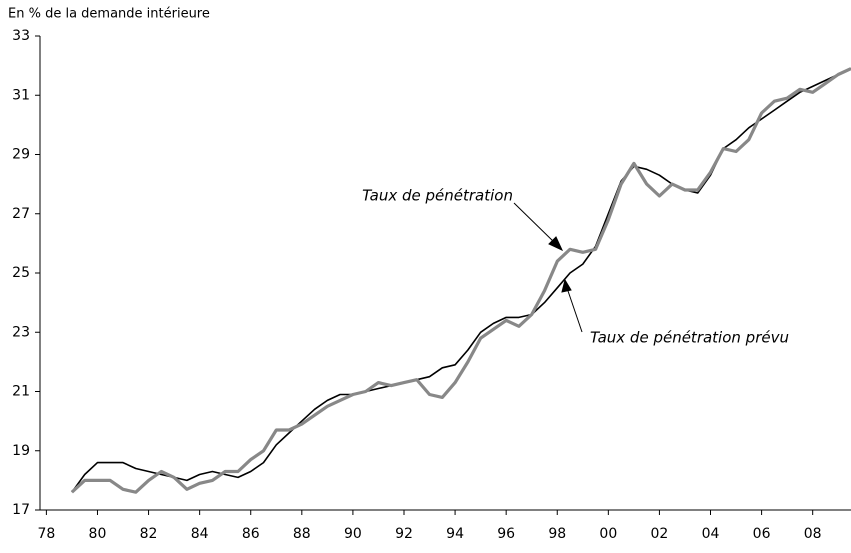  Describe the element at coordinates (21, 332) in the screenshot. I see `y-tick-label: 23` at that location.